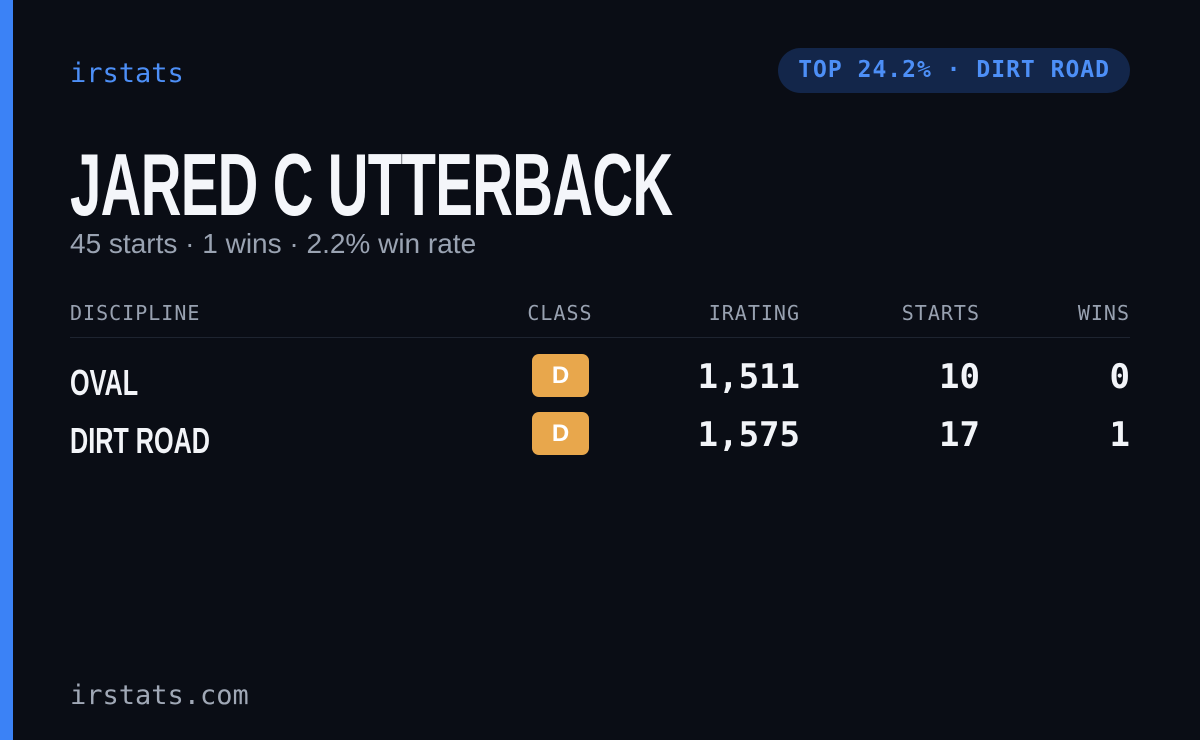 The image size is (1200, 740). What do you see at coordinates (940, 313) in the screenshot?
I see `column-header: STARTS` at bounding box center [940, 313].